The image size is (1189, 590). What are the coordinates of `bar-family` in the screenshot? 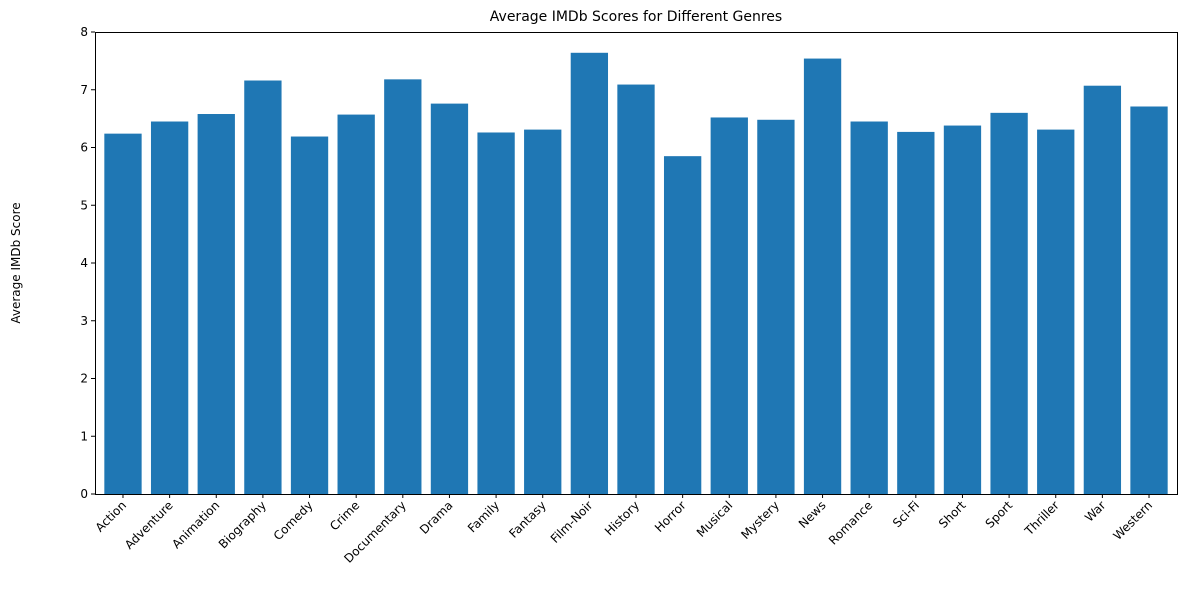 It's located at (496, 313).